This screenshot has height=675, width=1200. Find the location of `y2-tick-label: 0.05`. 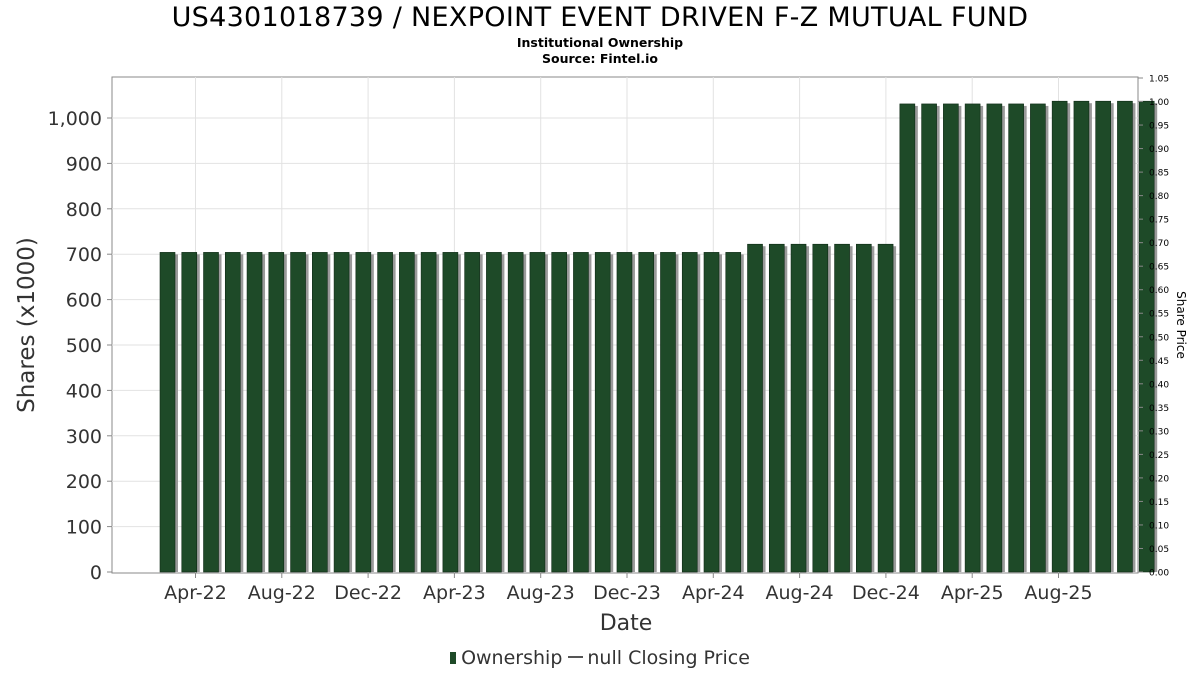

y2-tick-label: 0.05 is located at coordinates (1159, 550).